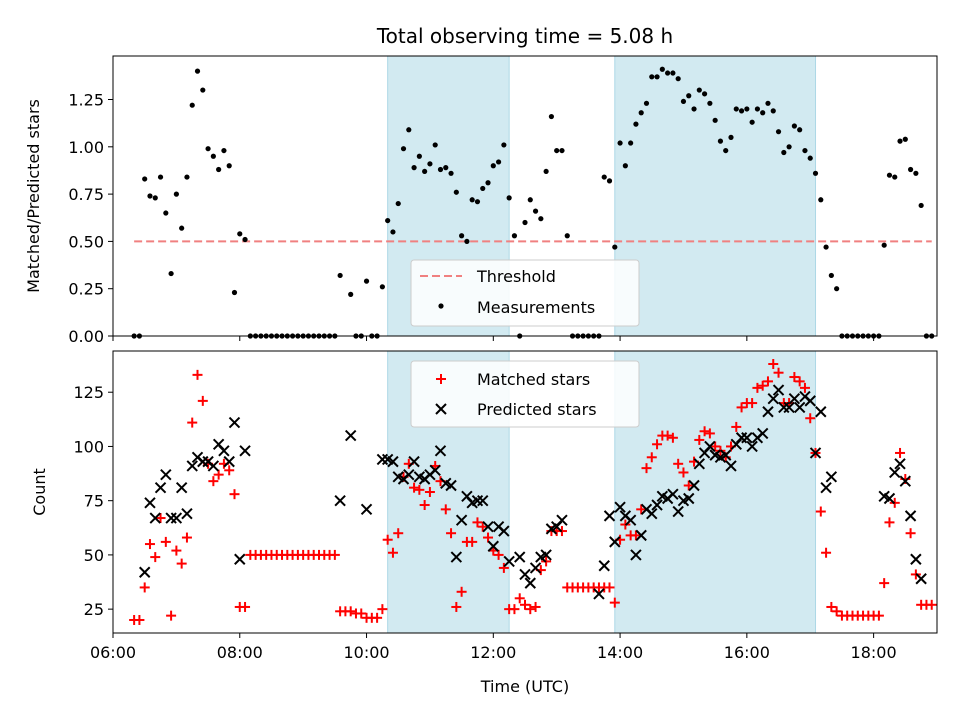 The image size is (960, 720). What do you see at coordinates (747, 652) in the screenshot?
I see `x-tick-label: 16:00` at bounding box center [747, 652].